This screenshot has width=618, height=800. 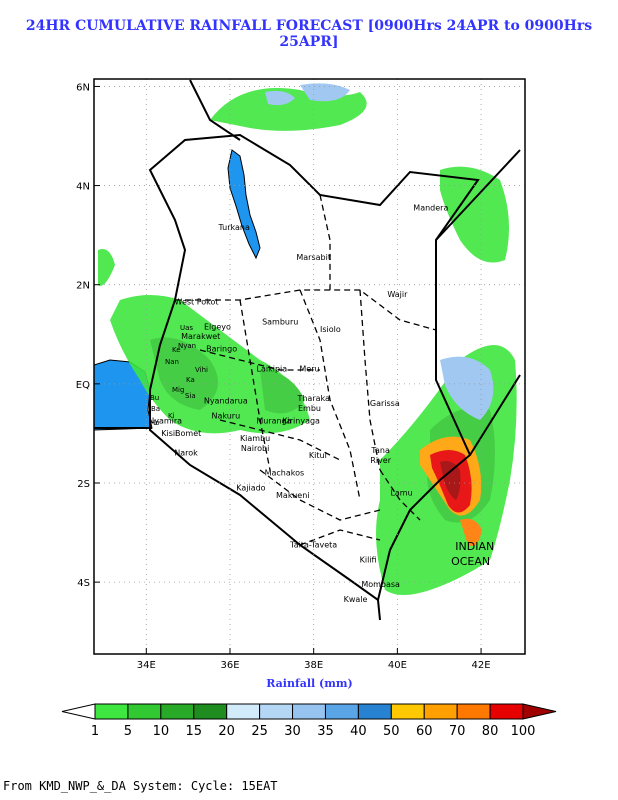 What do you see at coordinates (301, 421) in the screenshot?
I see `place-label: Kirinyaga` at bounding box center [301, 421].